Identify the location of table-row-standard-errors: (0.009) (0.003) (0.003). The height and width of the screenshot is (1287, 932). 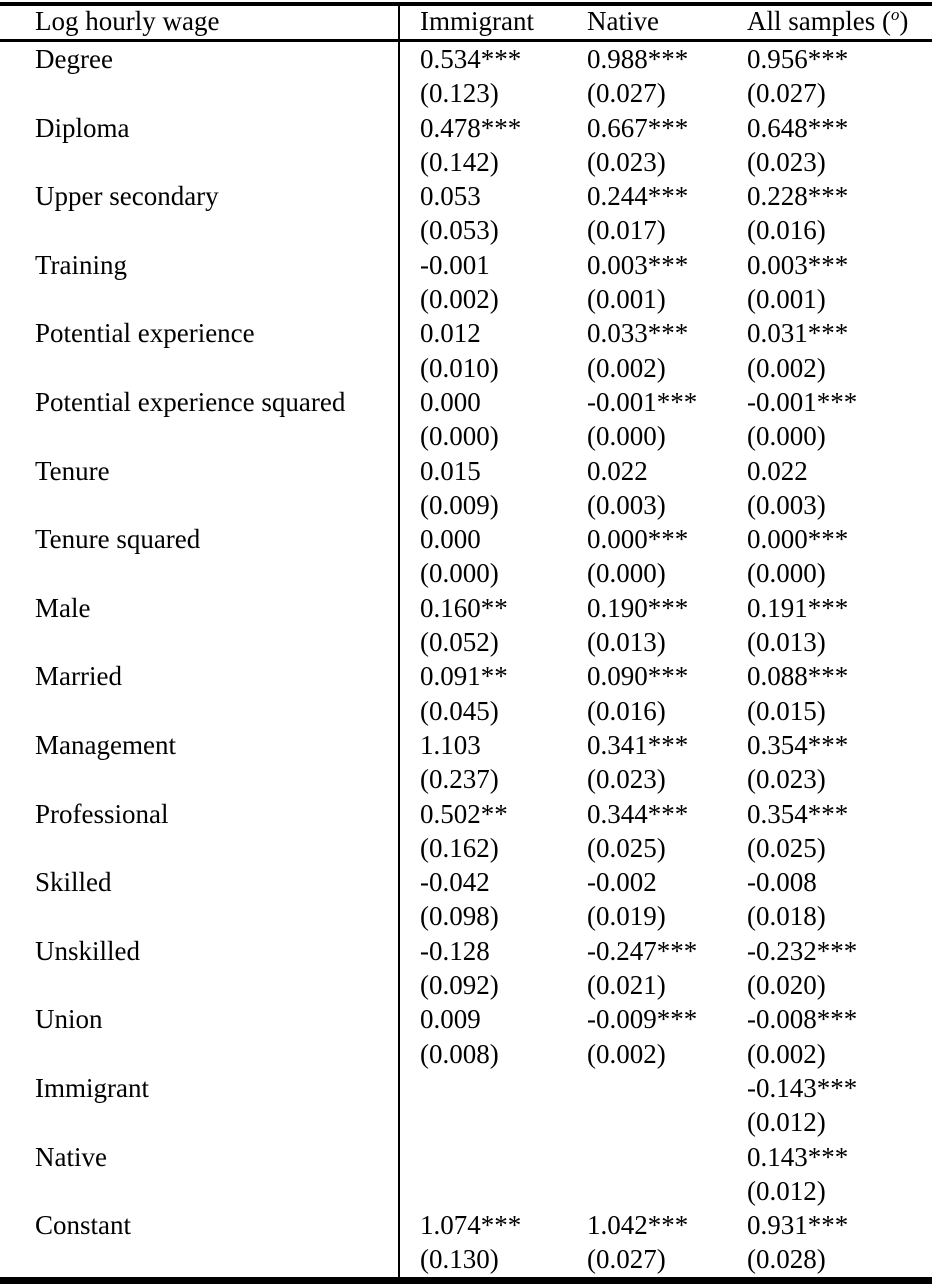
(466, 505).